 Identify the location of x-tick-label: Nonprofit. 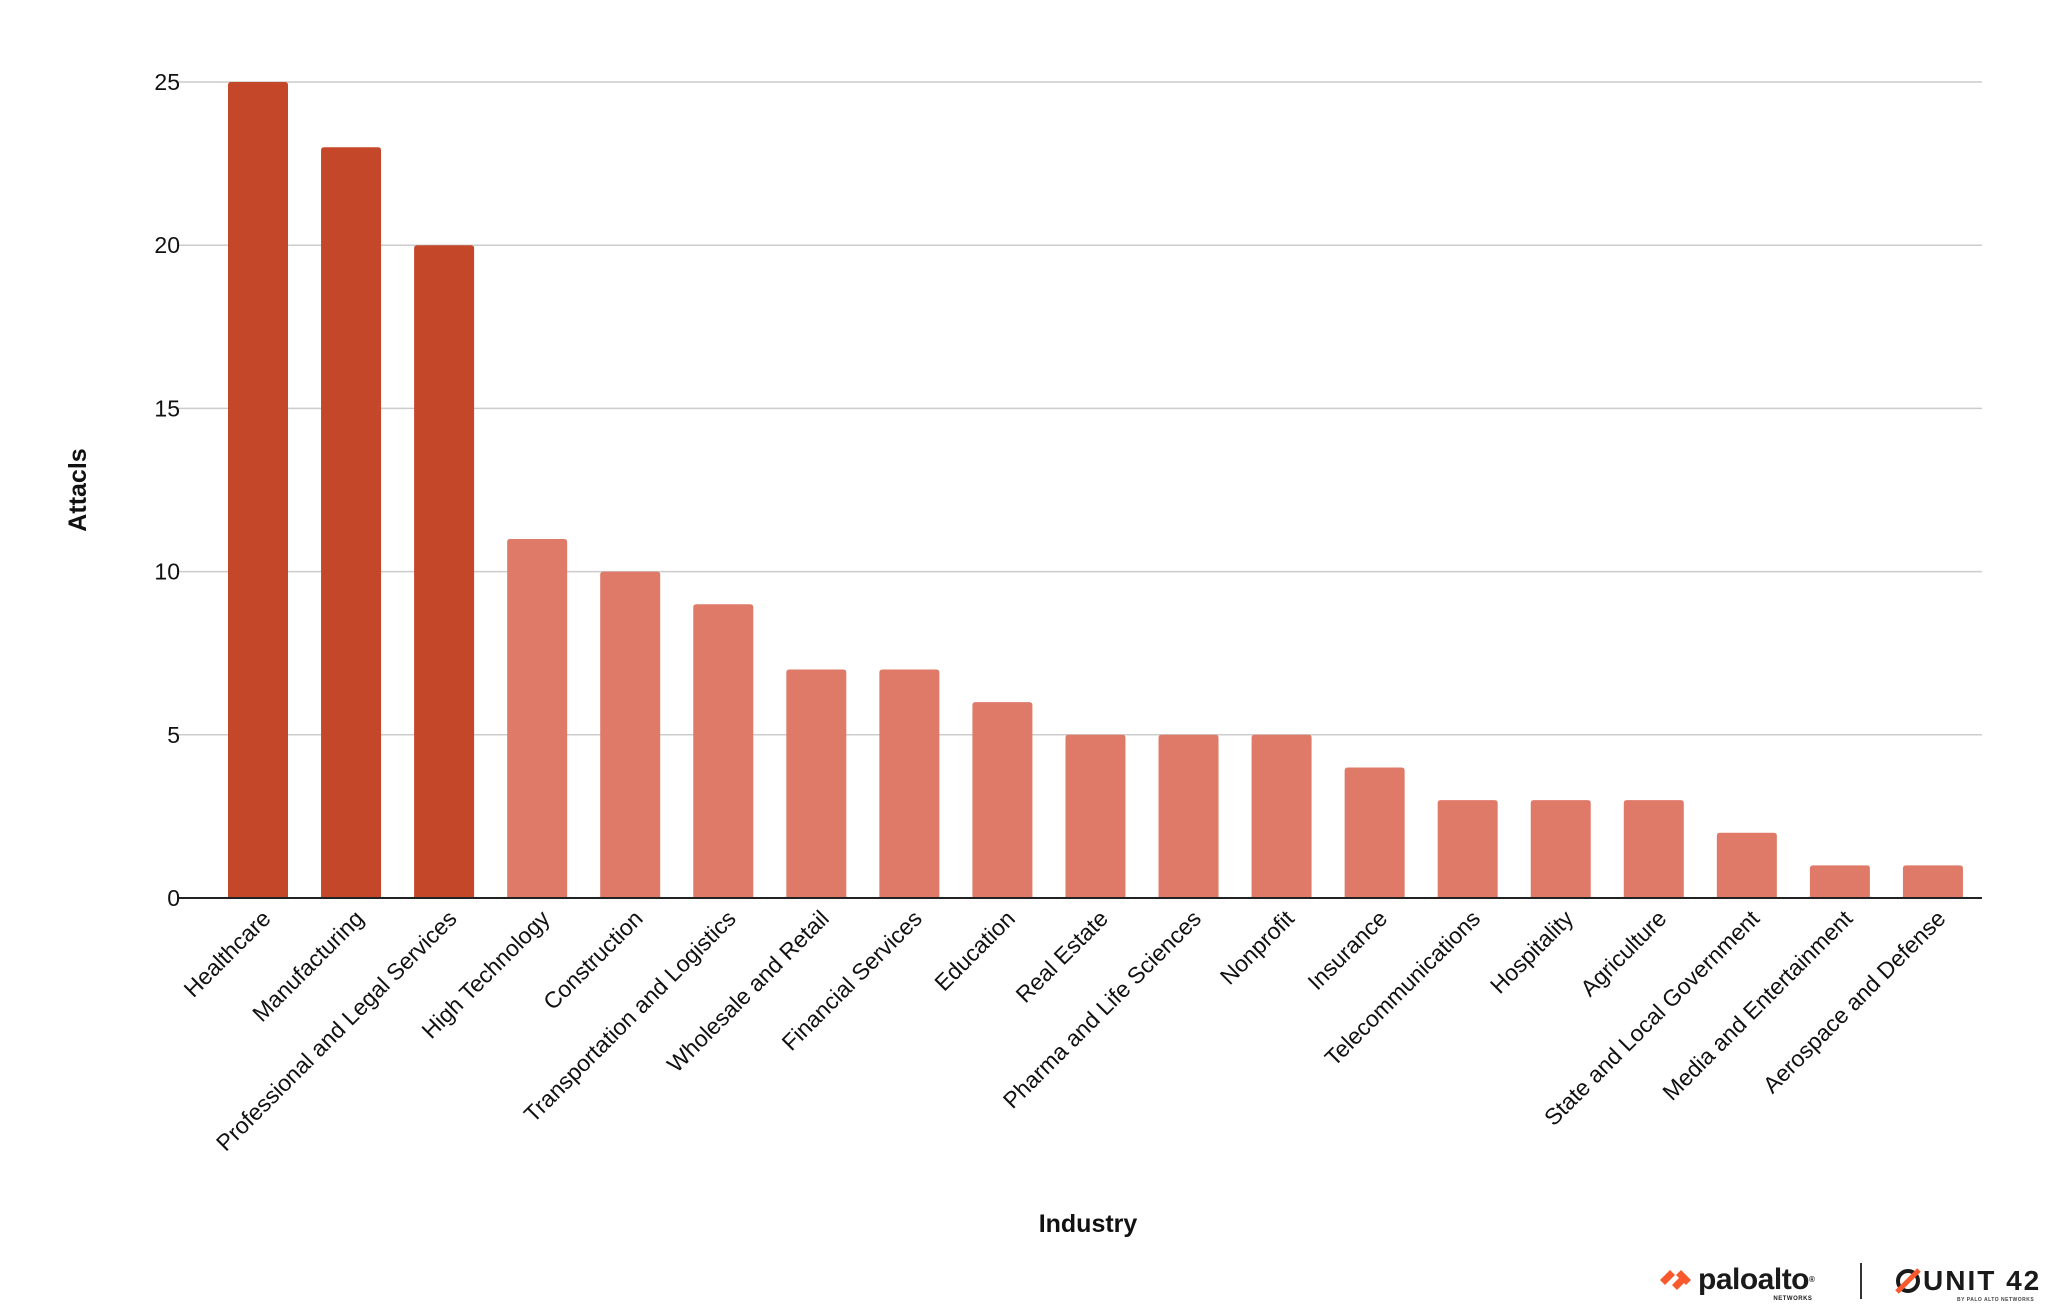
(1257, 947).